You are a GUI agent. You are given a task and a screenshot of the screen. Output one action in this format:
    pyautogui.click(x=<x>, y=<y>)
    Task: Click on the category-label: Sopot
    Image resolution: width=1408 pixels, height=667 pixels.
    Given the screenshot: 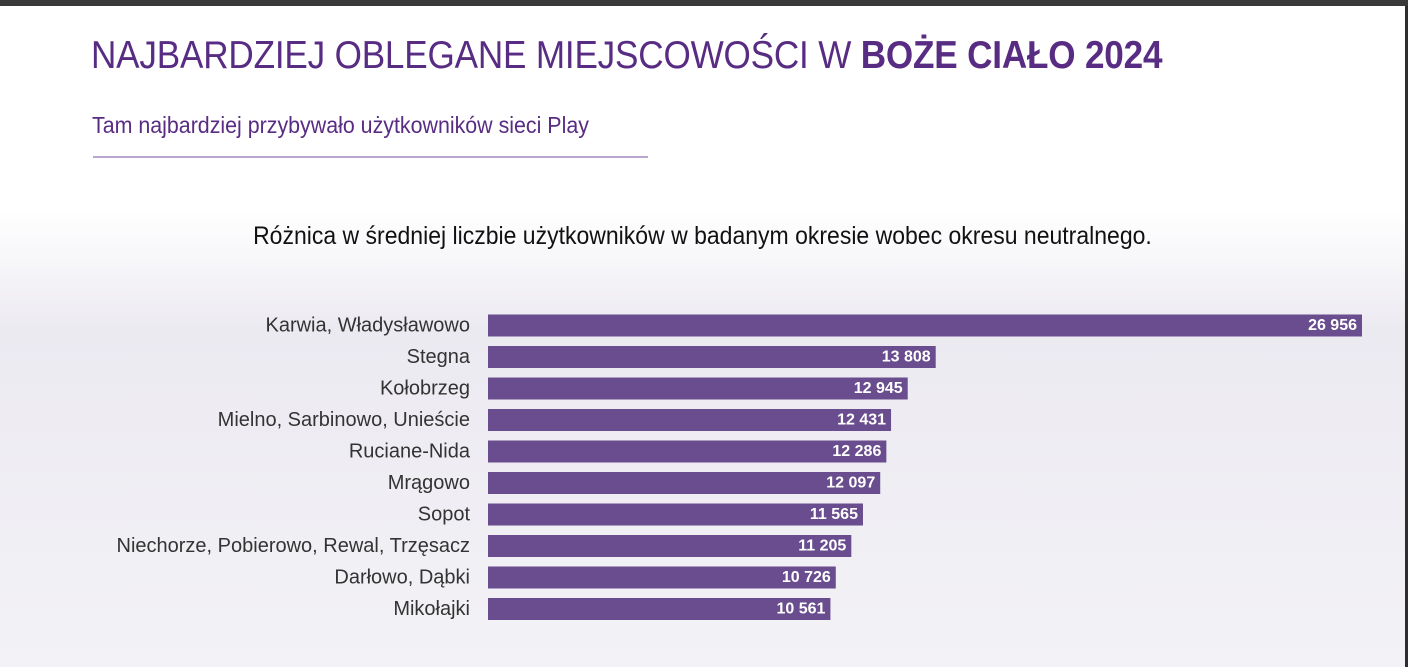 What is the action you would take?
    pyautogui.click(x=444, y=515)
    